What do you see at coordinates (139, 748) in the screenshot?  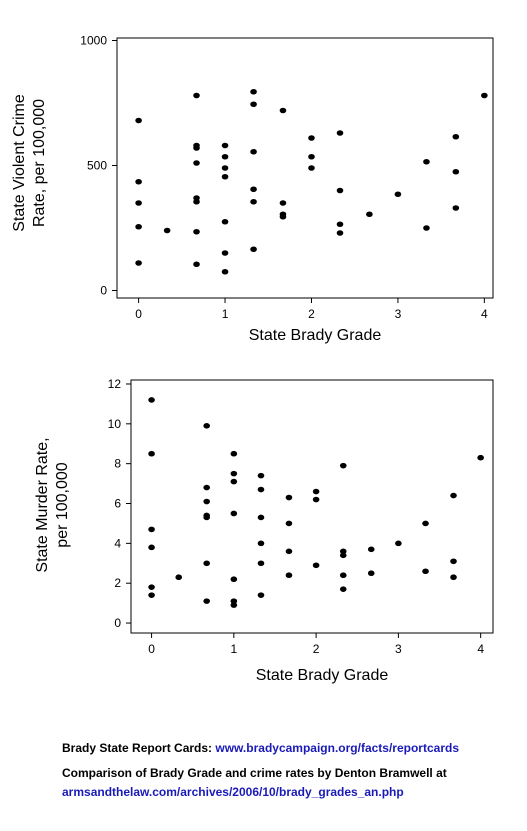 I see `report-cards-label: Brady State Report Cards:` at bounding box center [139, 748].